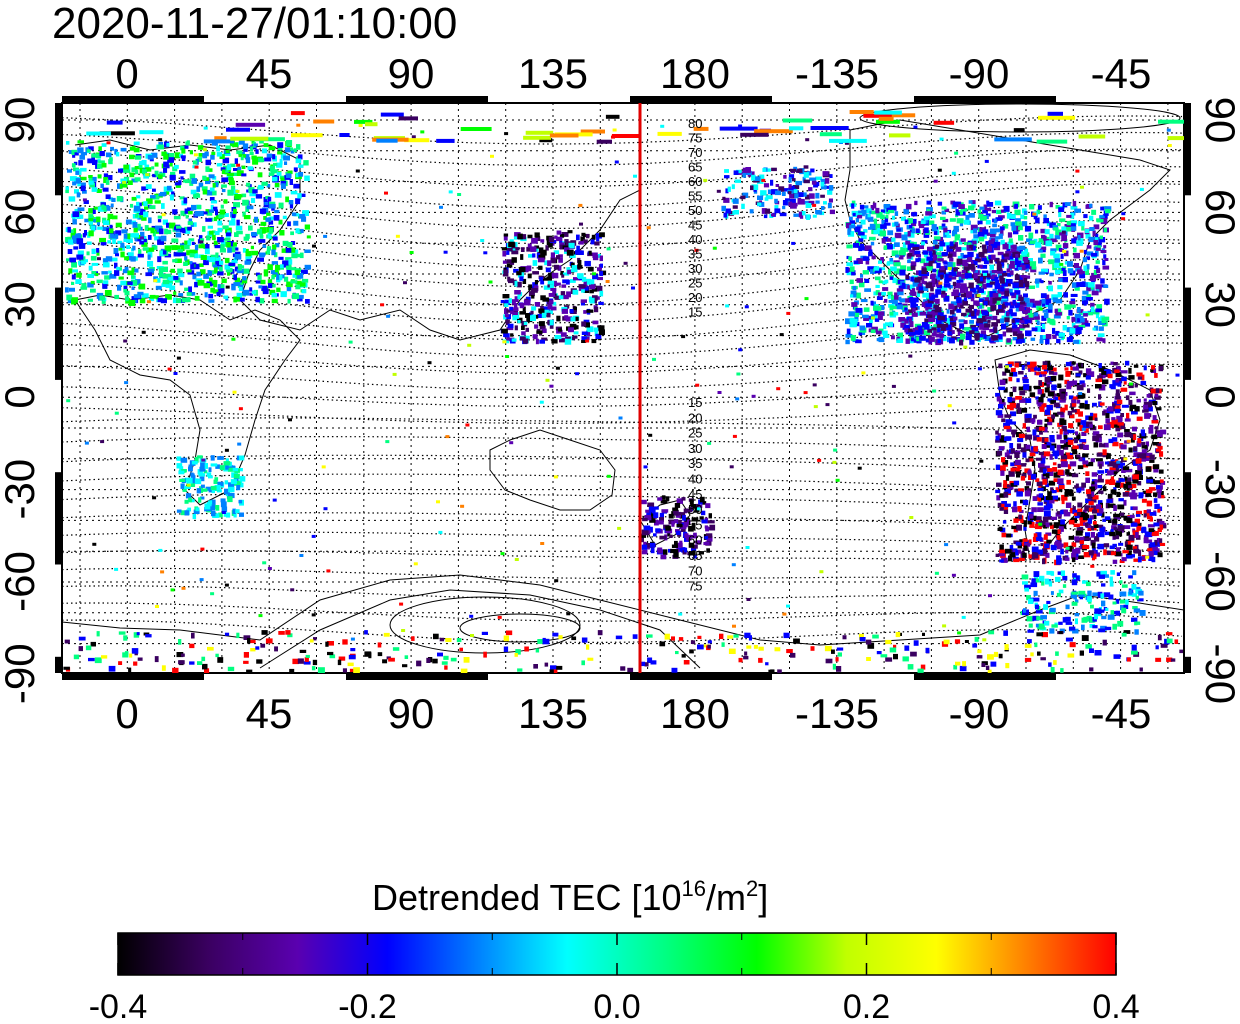 The height and width of the screenshot is (1024, 1240). Describe the element at coordinates (614, 978) in the screenshot. I see `colorbar-ticks: -0.4 -0.2 0.0 0.2 0.4` at that location.